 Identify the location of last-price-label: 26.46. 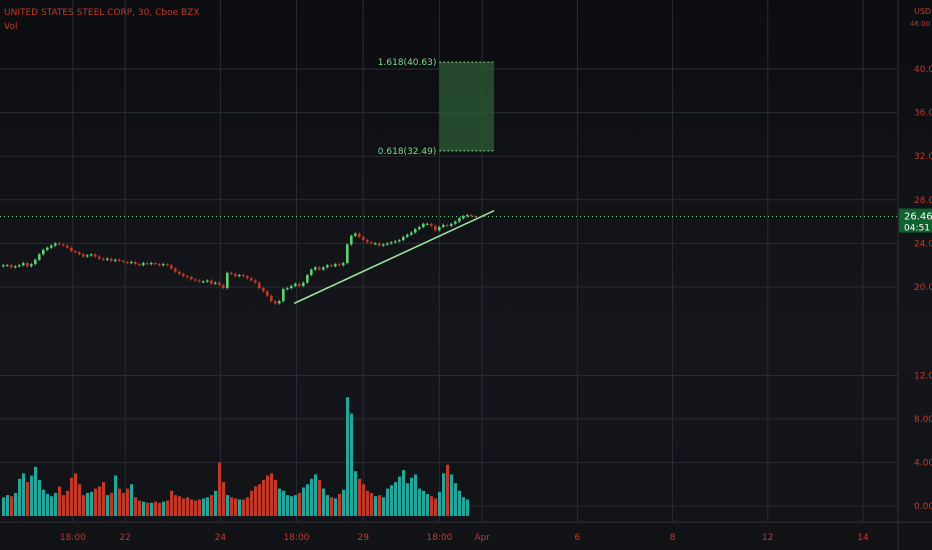
(918, 217).